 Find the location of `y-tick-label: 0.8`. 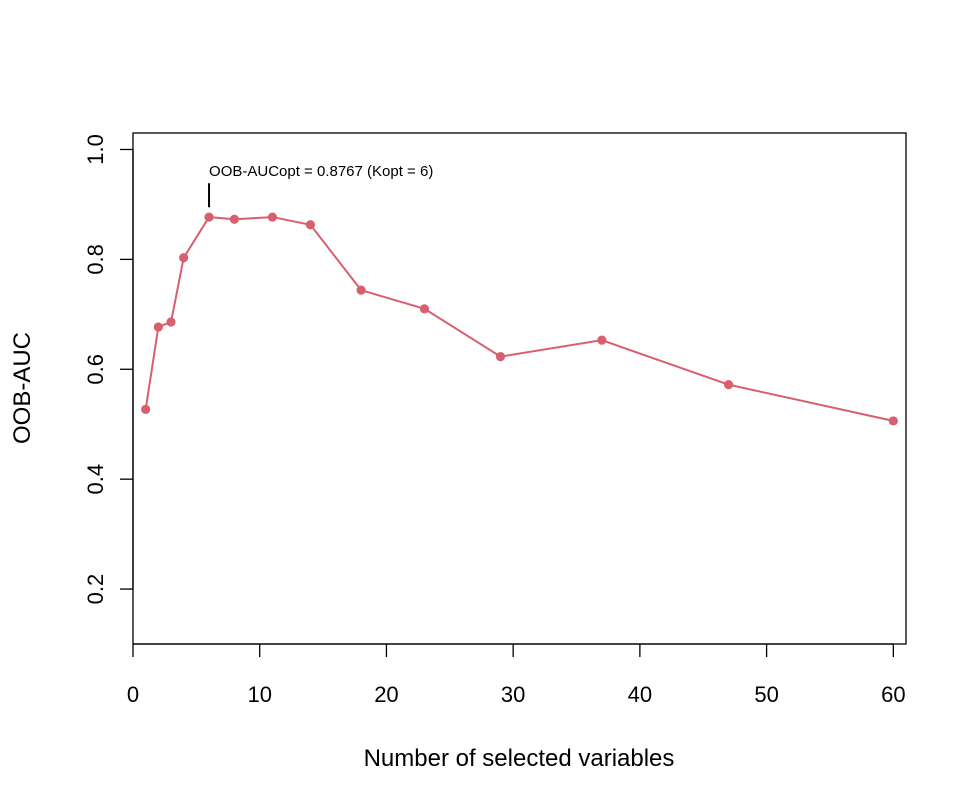

y-tick-label: 0.8 is located at coordinates (95, 259).